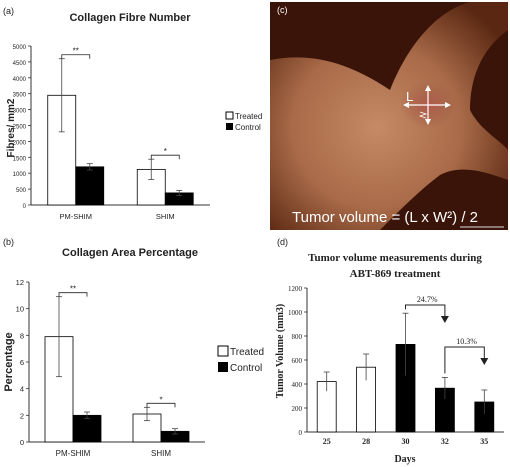 Image resolution: width=510 pixels, height=467 pixels. I want to click on y-tick-label: 2500, so click(20, 128).